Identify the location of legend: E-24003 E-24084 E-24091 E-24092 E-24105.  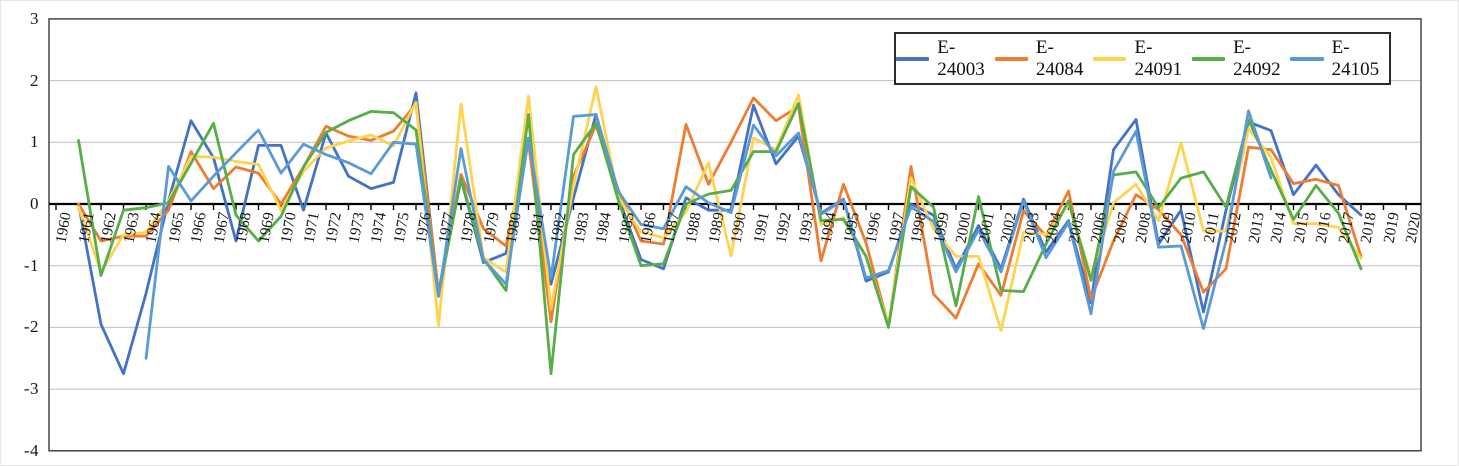
(1142, 58).